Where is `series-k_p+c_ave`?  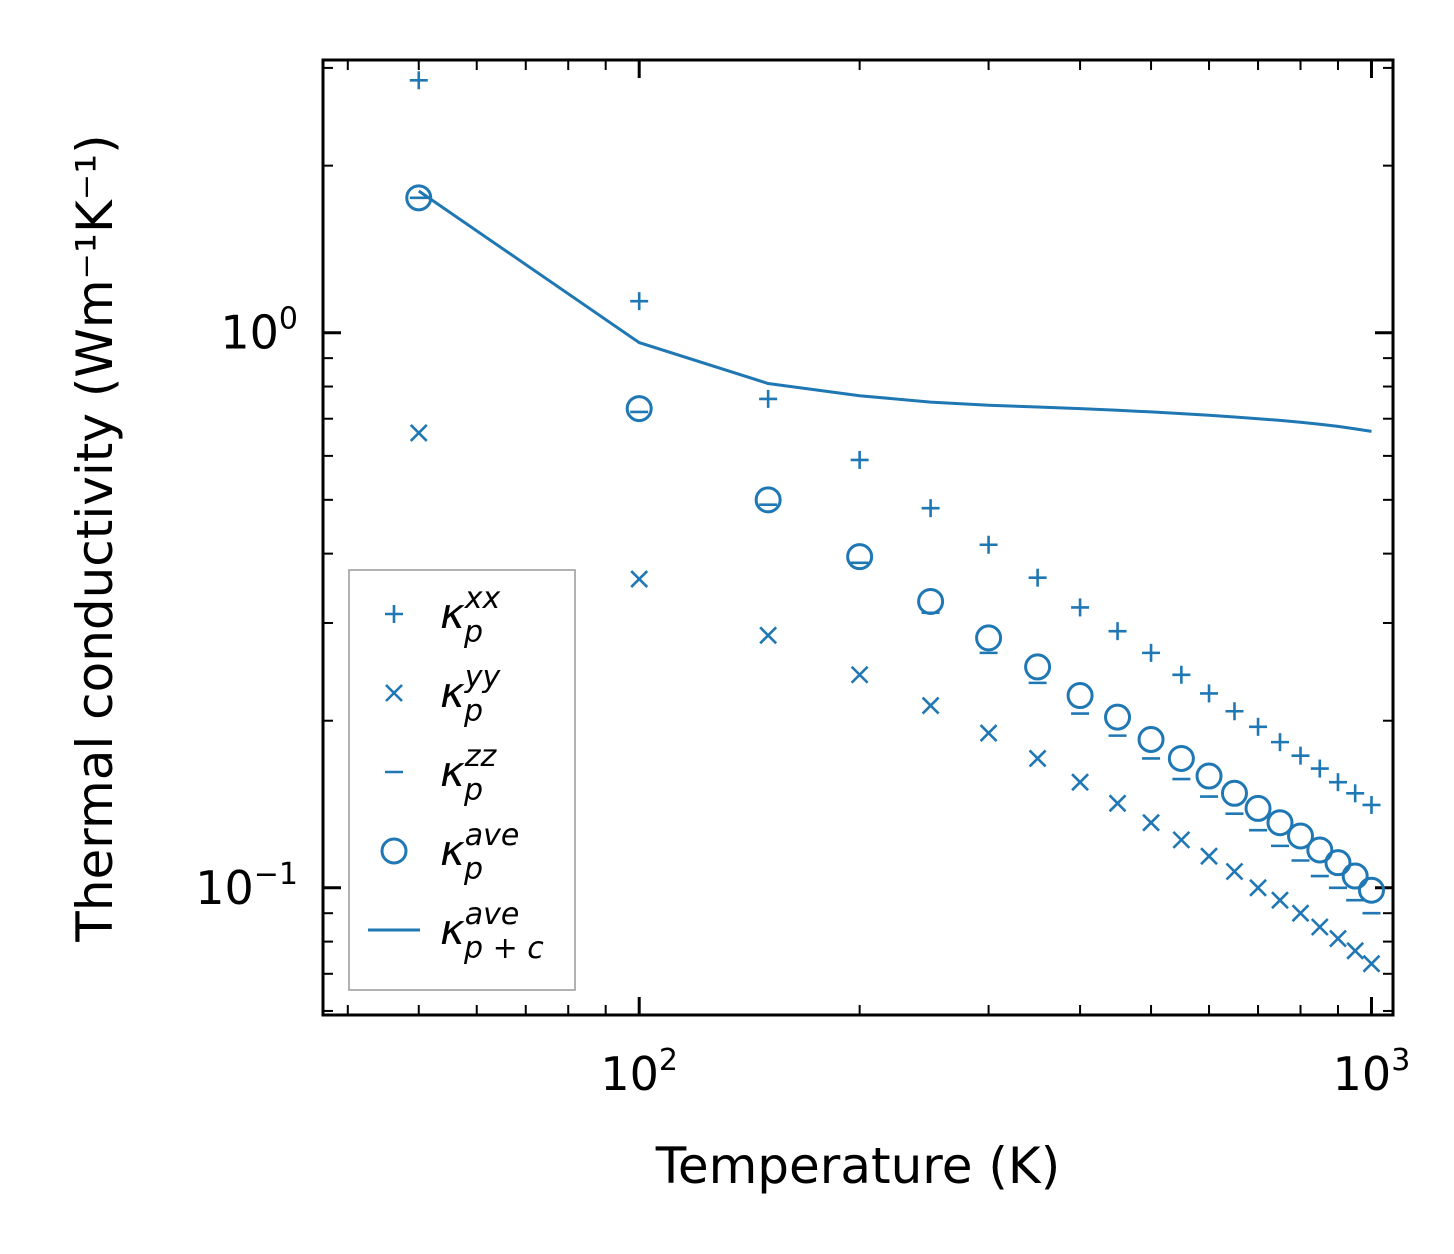 series-k_p+c_ave is located at coordinates (894, 311).